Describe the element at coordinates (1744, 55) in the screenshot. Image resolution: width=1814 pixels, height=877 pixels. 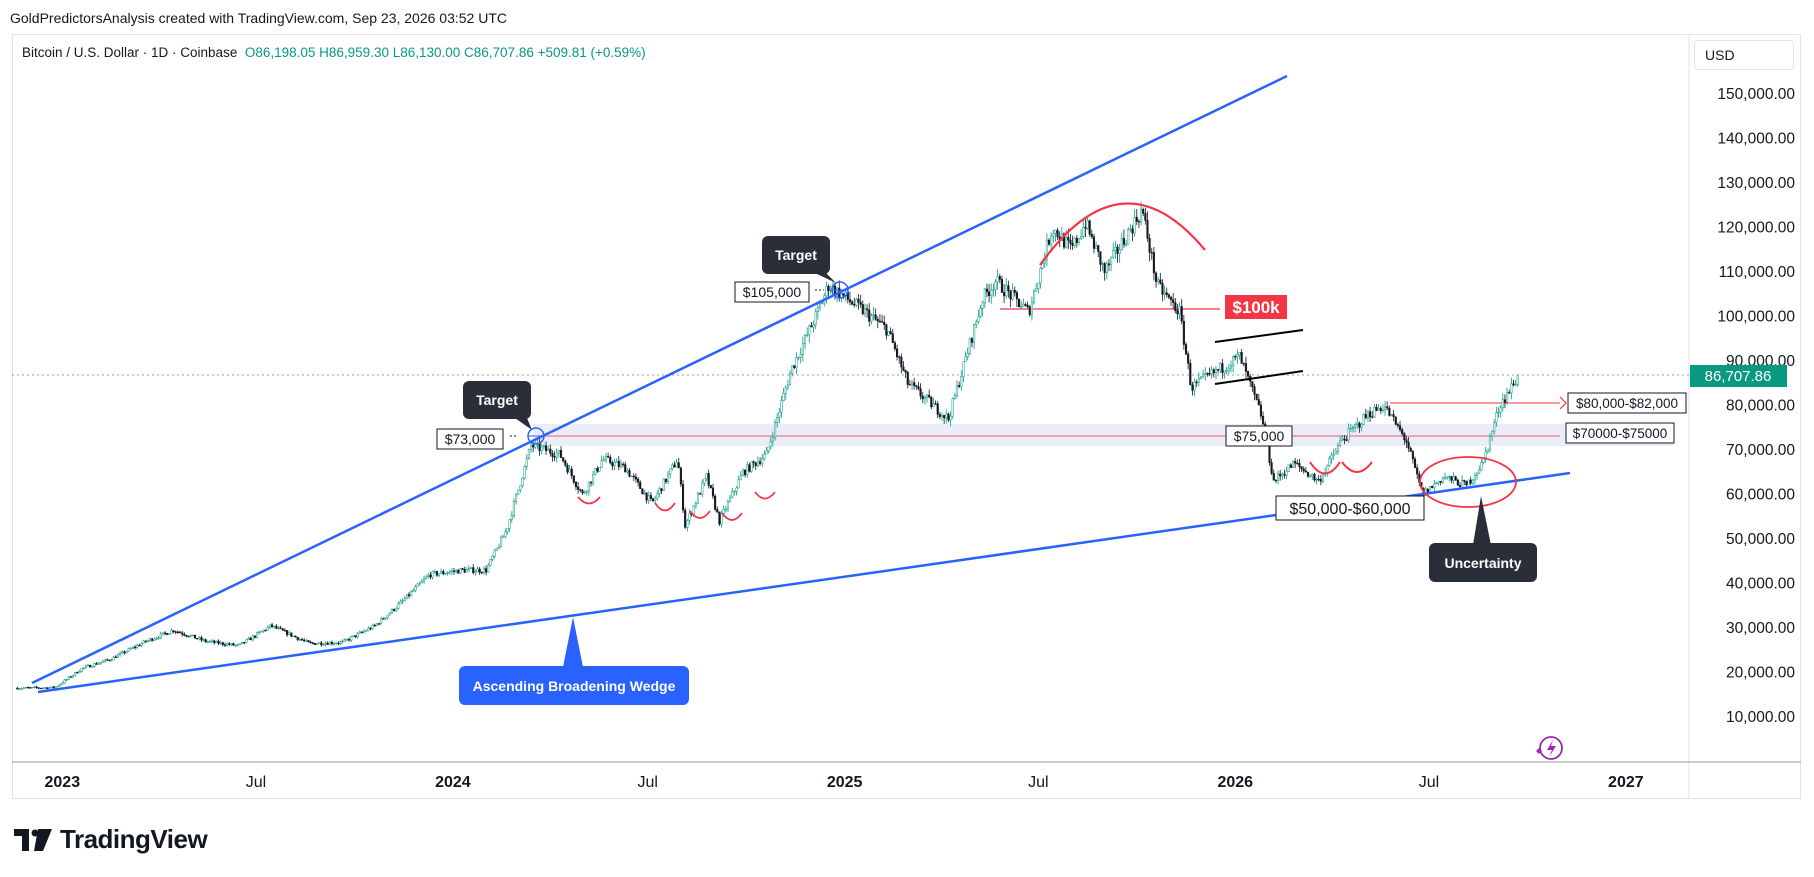
I see `currency-selector: USD` at that location.